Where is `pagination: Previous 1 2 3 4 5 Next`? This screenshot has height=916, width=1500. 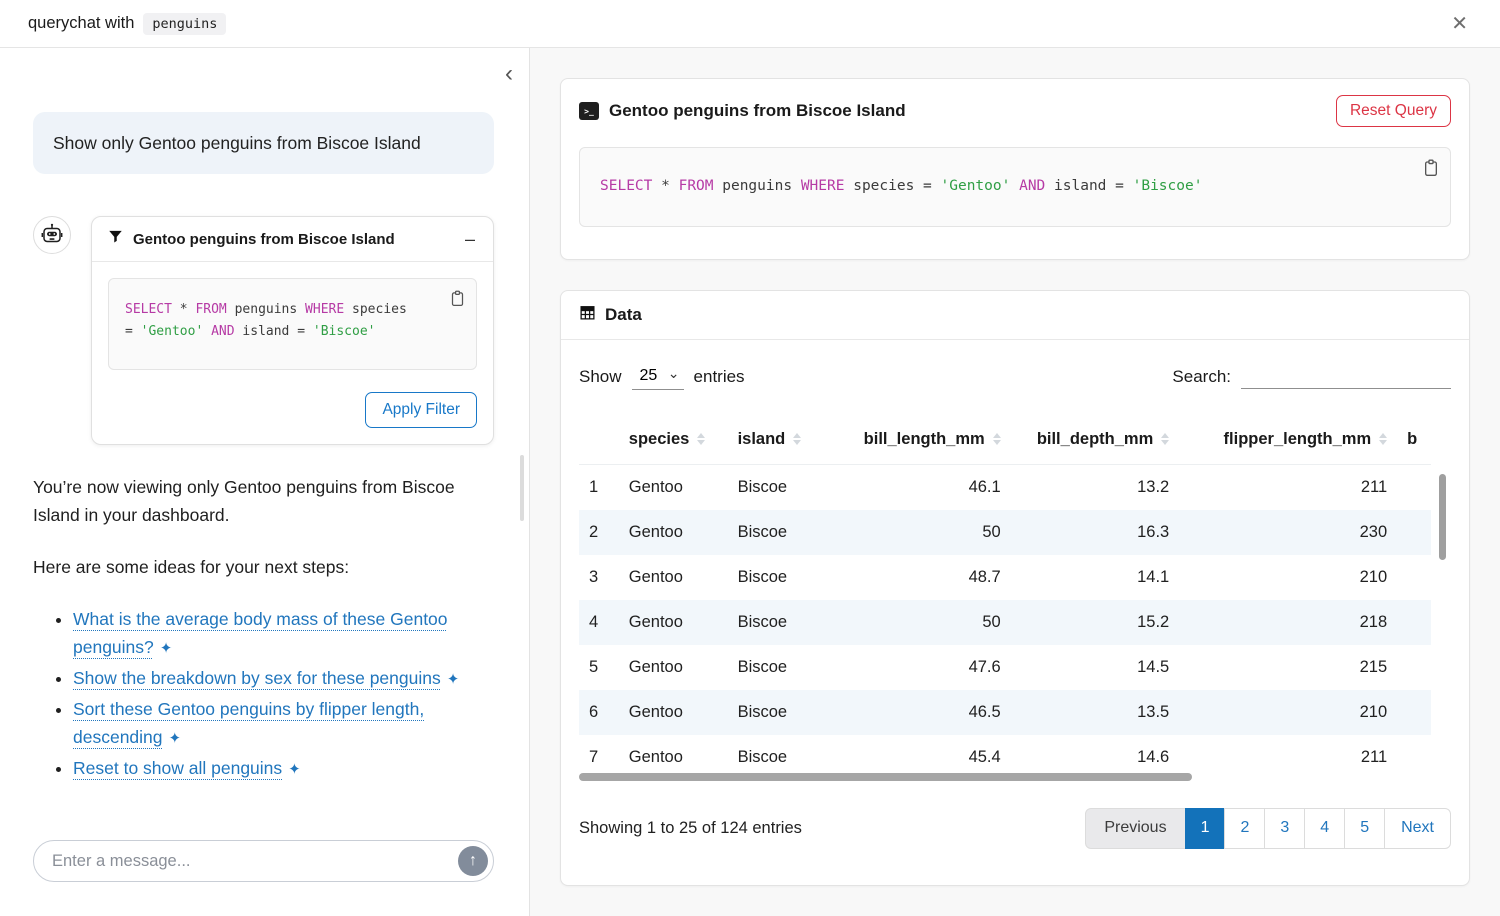 pagination: Previous 1 2 3 4 5 Next is located at coordinates (1268, 828).